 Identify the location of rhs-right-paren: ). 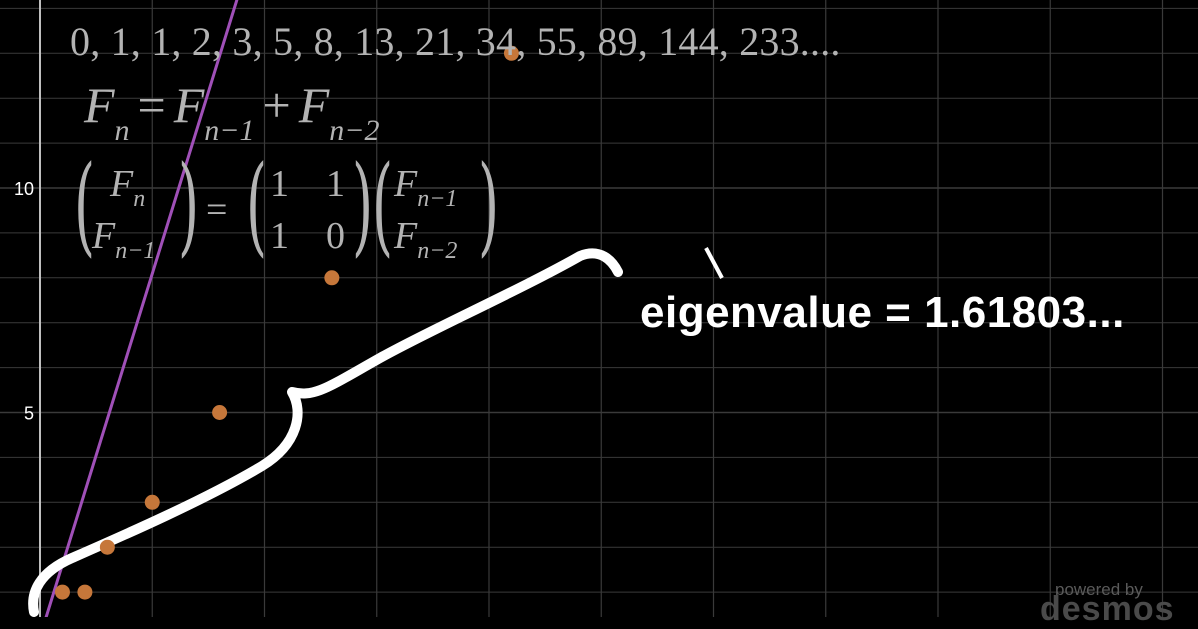
(489, 205).